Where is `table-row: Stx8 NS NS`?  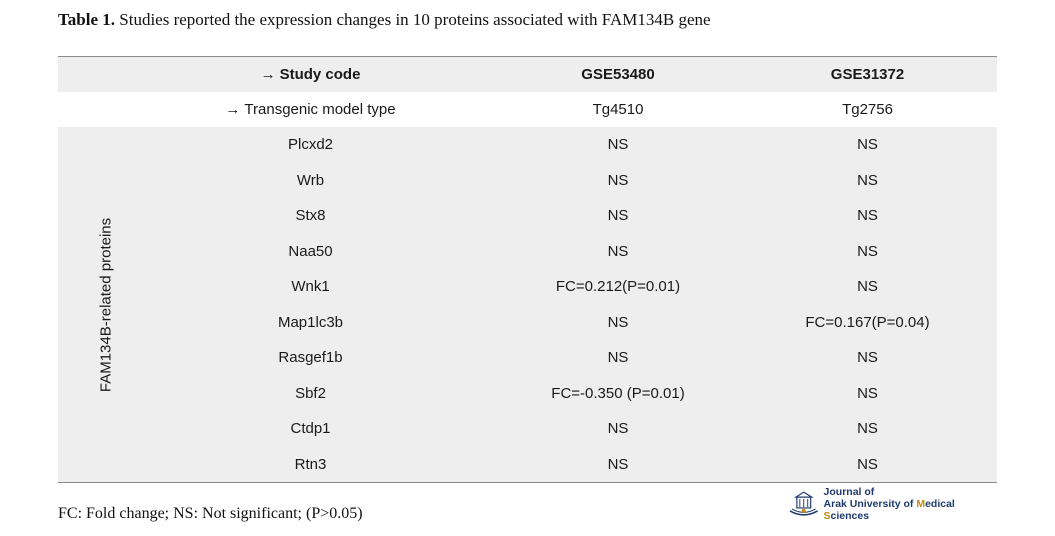 table-row: Stx8 NS NS is located at coordinates (527, 216).